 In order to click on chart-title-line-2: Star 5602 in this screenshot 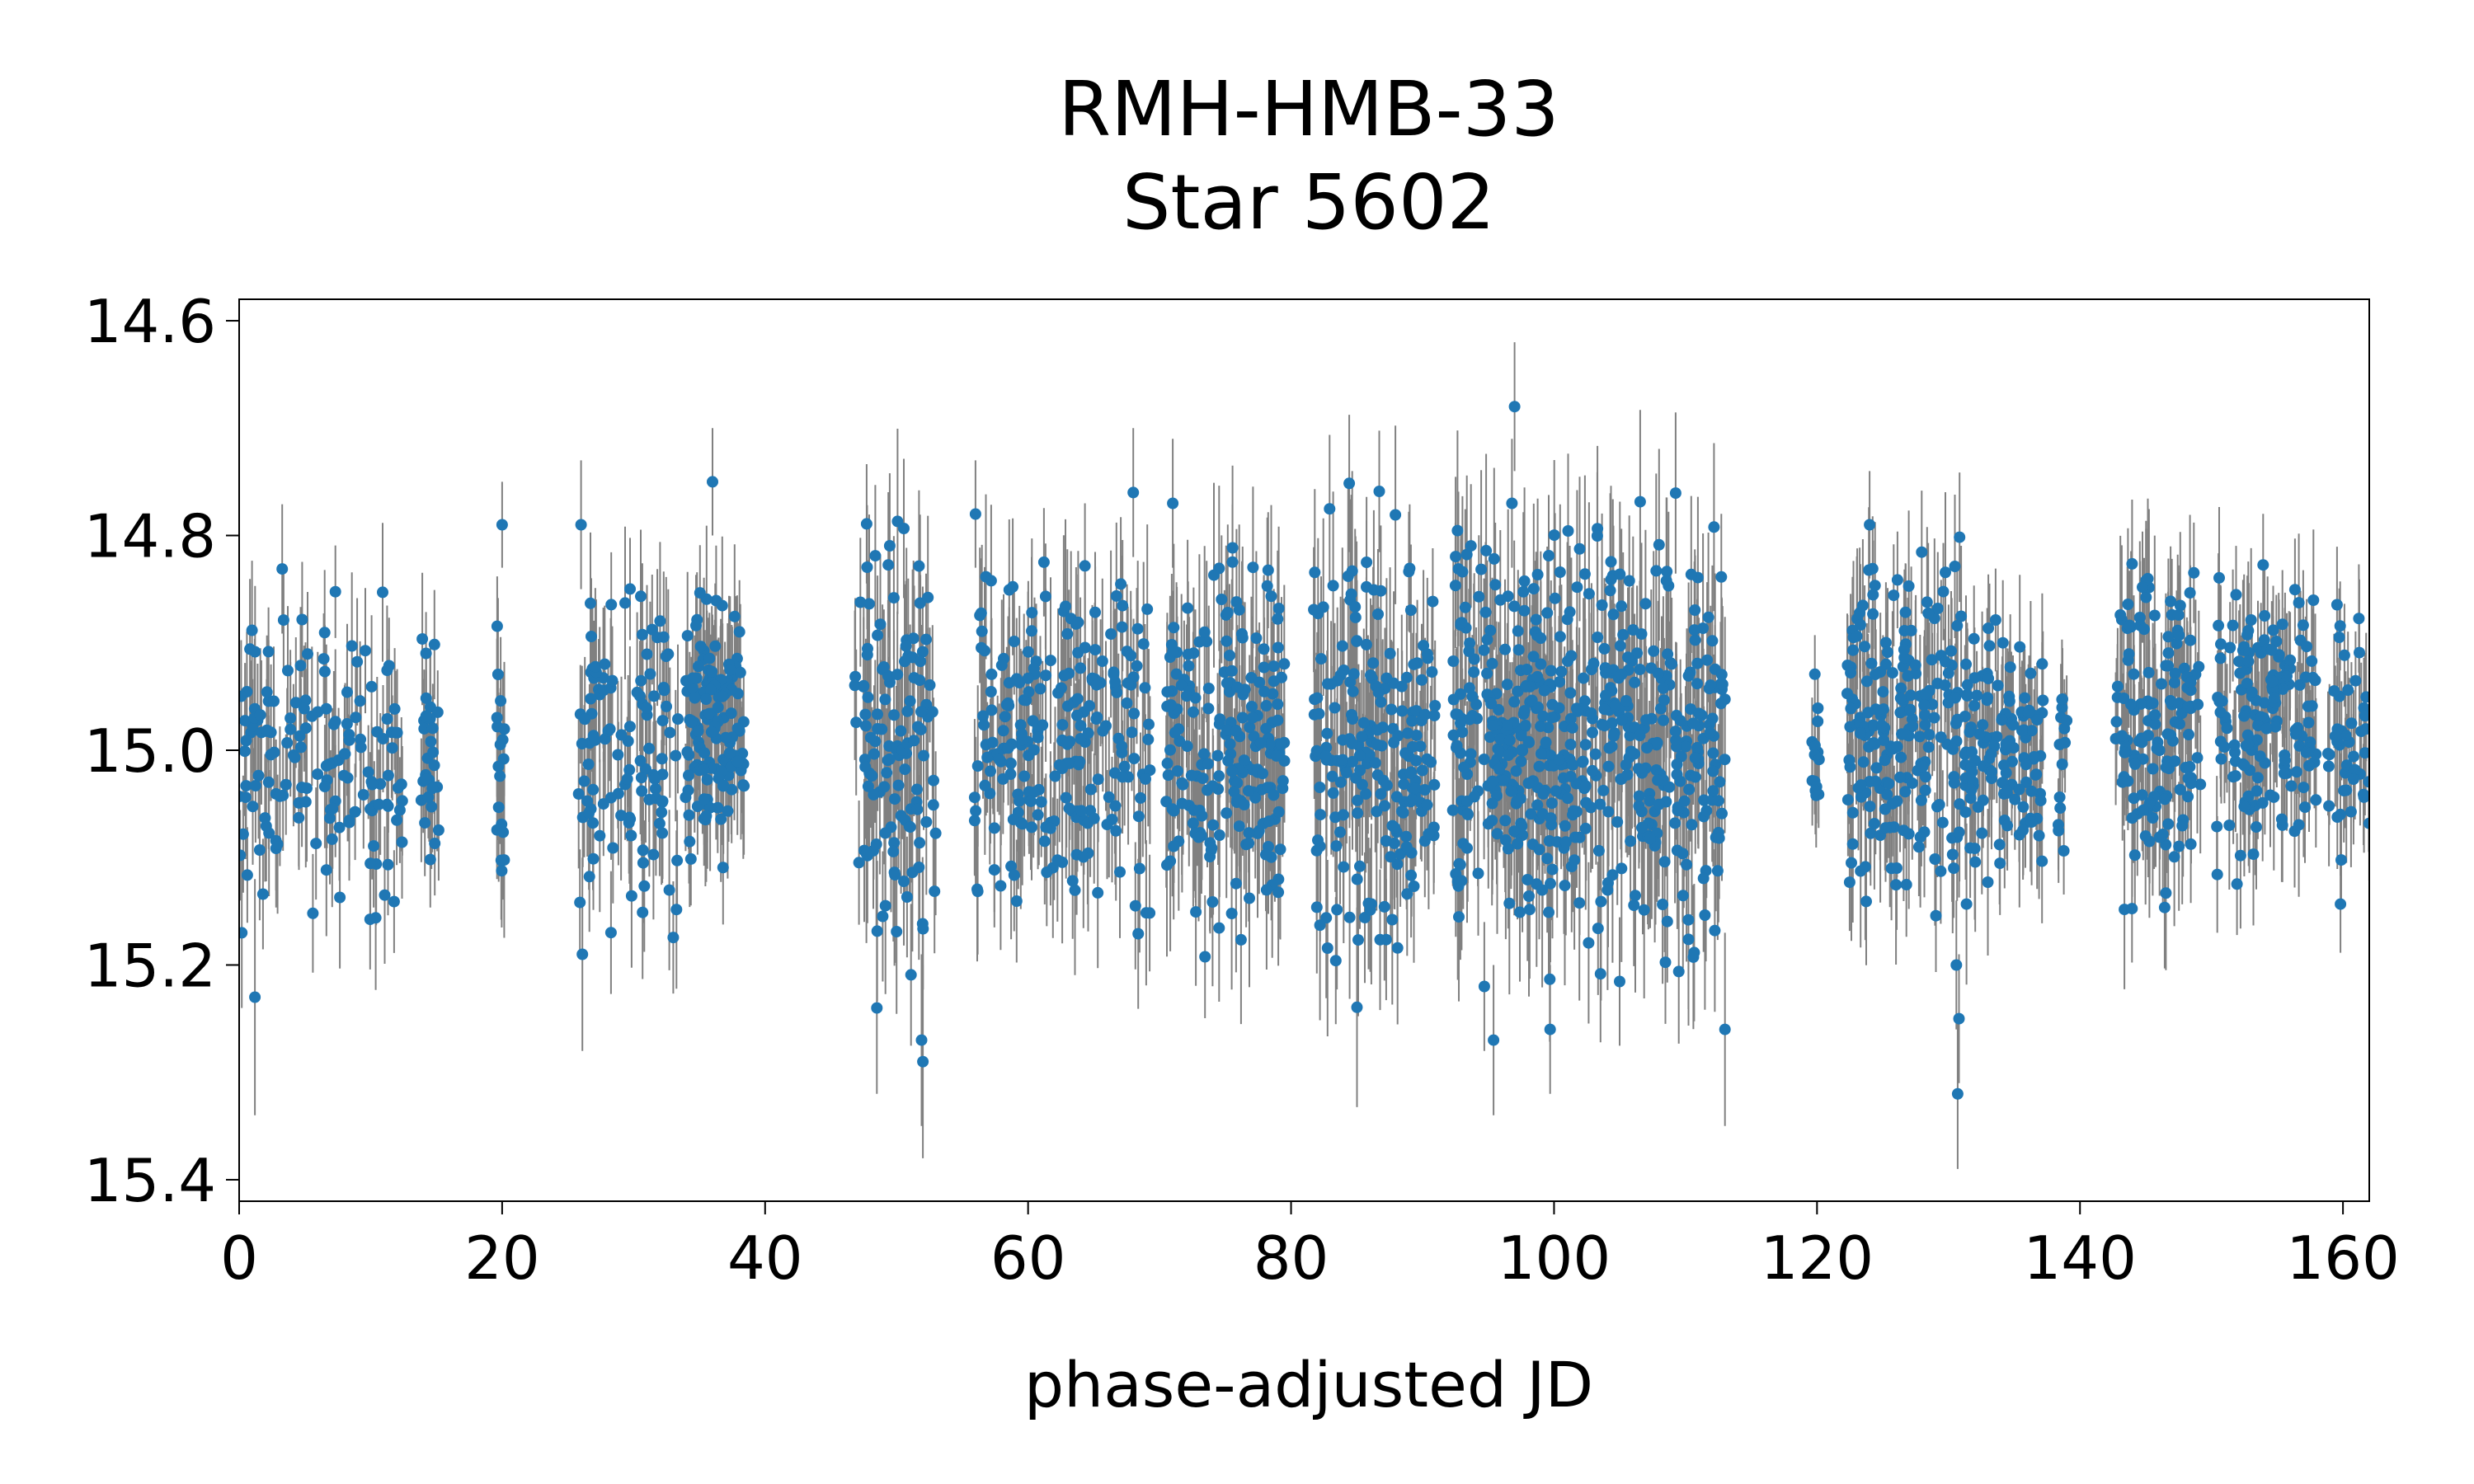, I will do `click(1308, 202)`.